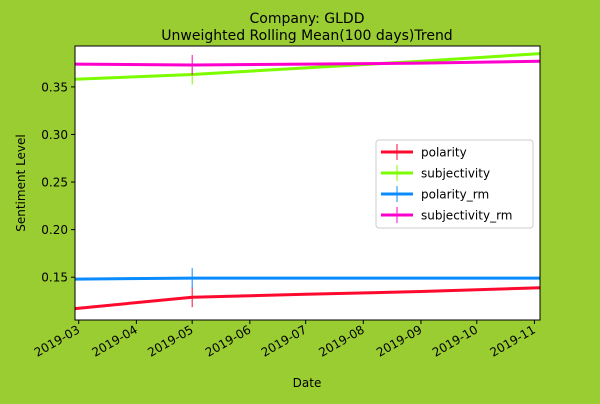 The height and width of the screenshot is (404, 600). Describe the element at coordinates (54, 230) in the screenshot. I see `y-tick-label: 0.20` at that location.